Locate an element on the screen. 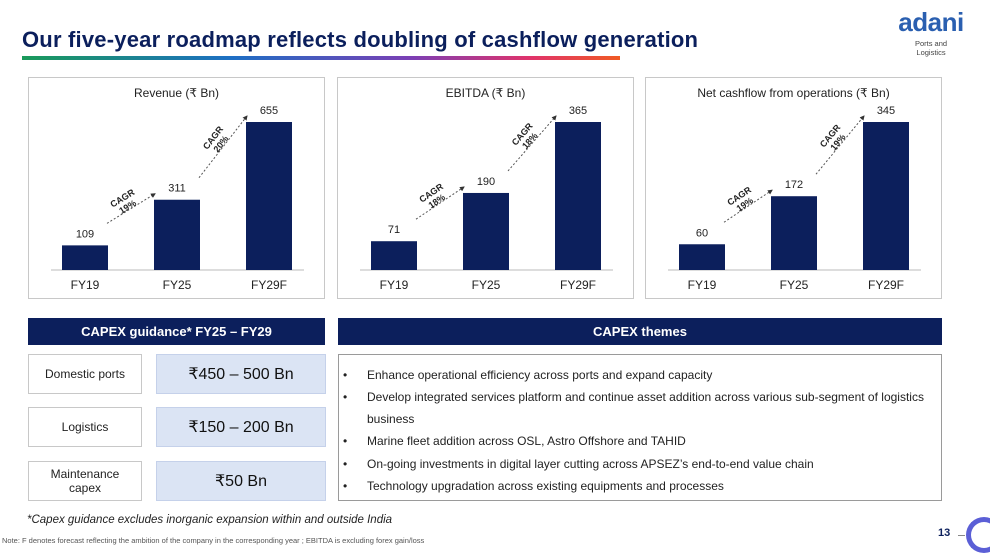 The height and width of the screenshot is (555, 990). capex-label-maintenance: Maintenance capex is located at coordinates (85, 481).